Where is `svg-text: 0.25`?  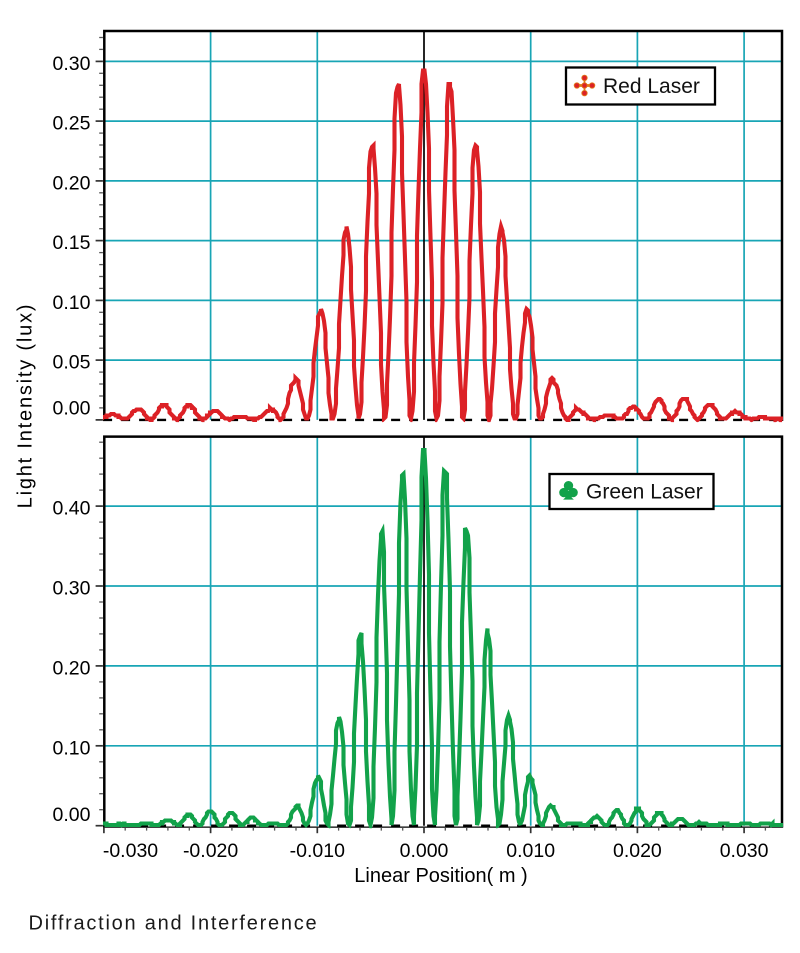
svg-text: 0.25 is located at coordinates (72, 124).